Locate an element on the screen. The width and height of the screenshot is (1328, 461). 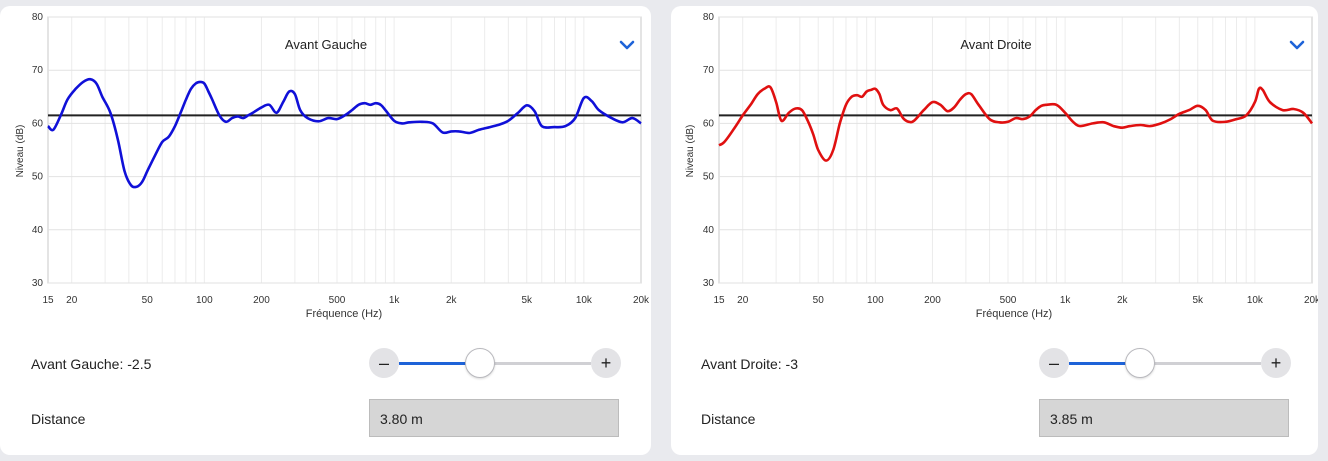
chart-title: Avant Gauche is located at coordinates (326, 44).